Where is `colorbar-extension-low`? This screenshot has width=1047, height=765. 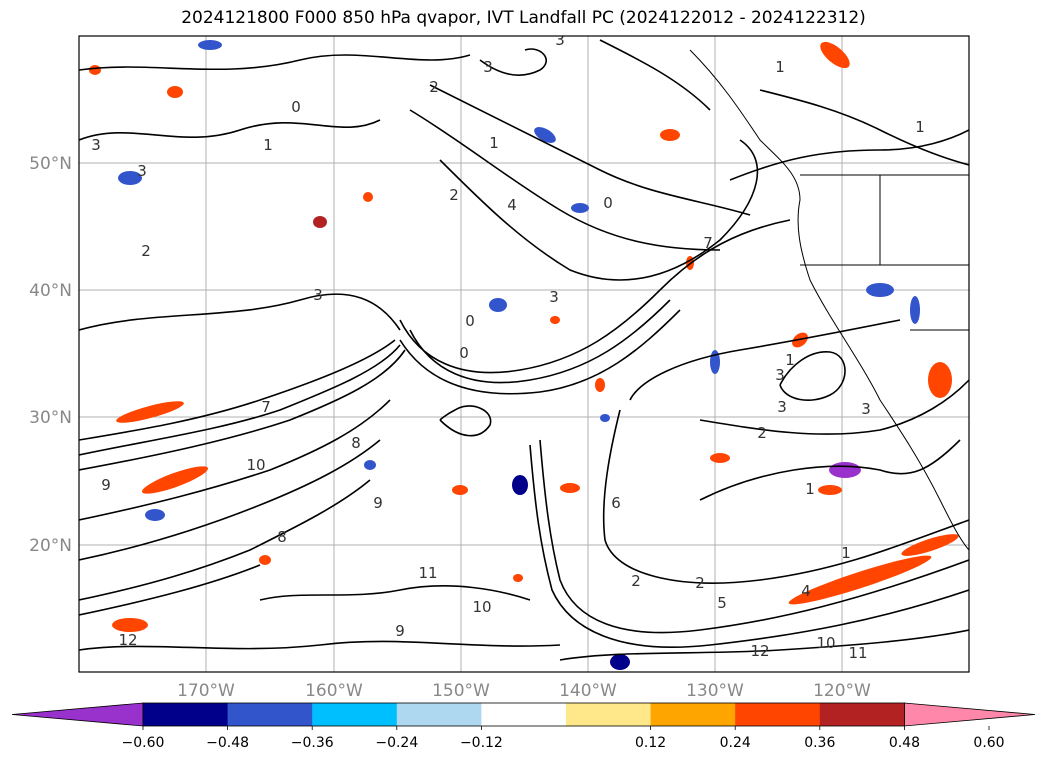 colorbar-extension-low is located at coordinates (77, 714).